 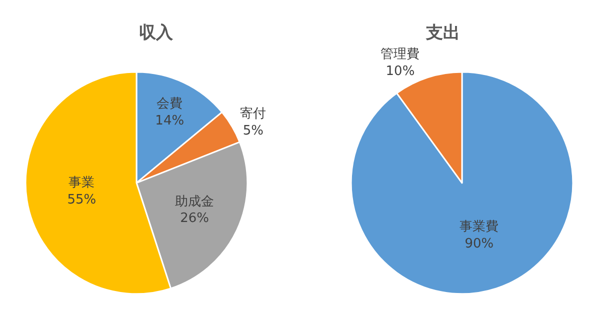 I want to click on slice-label: 事業費, so click(x=479, y=227).